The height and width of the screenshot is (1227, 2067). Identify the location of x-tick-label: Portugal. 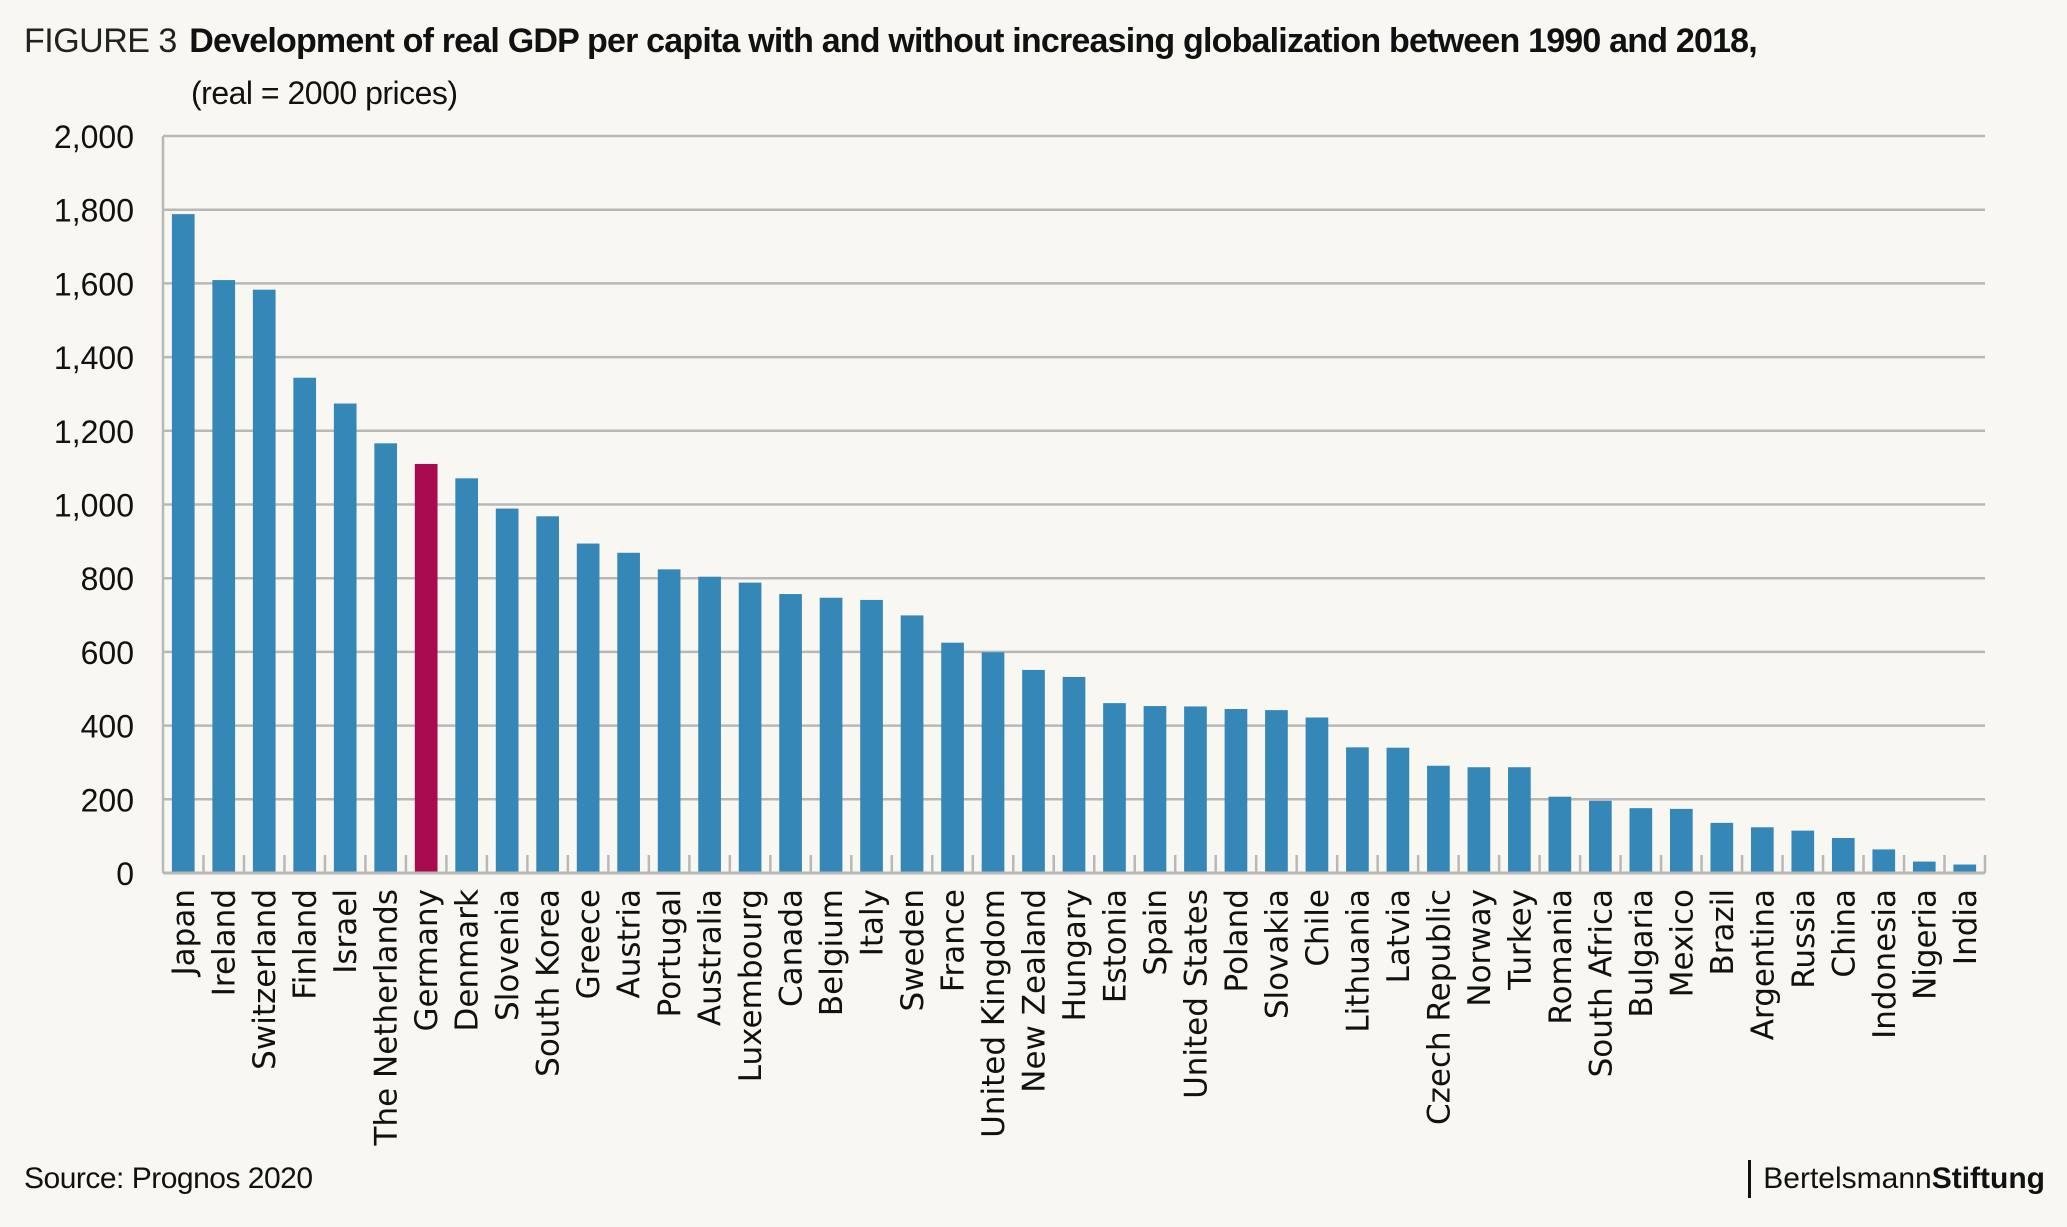
(670, 953).